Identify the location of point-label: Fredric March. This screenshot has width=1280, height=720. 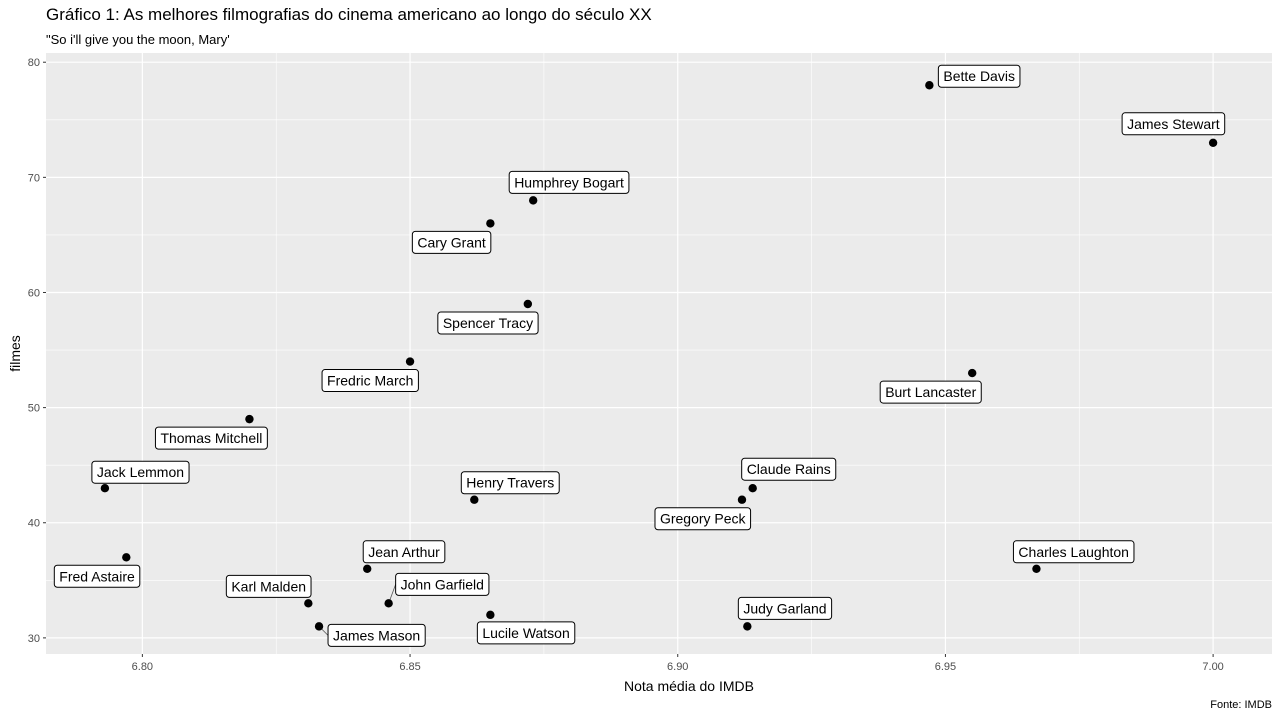
(370, 381).